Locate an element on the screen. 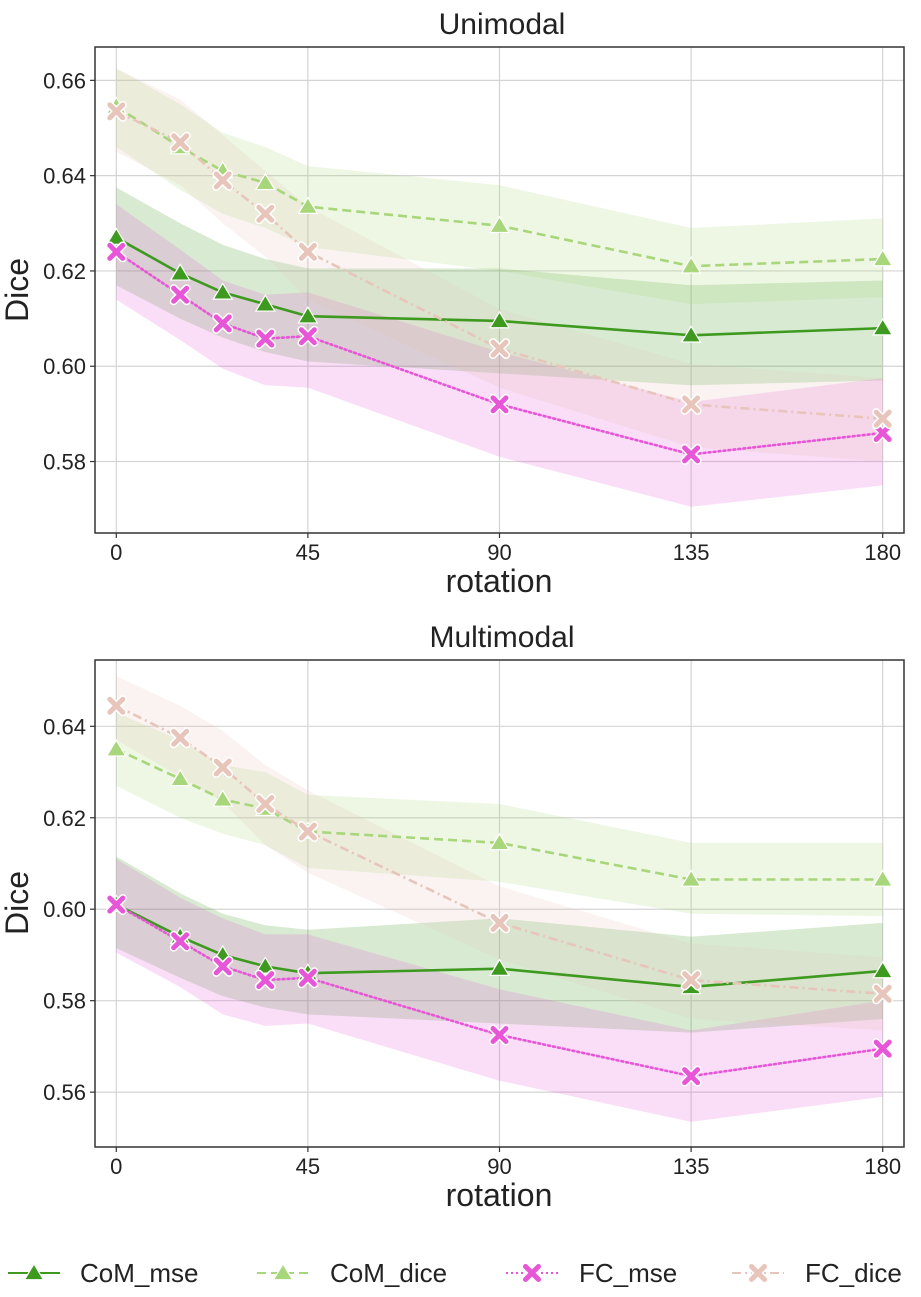 This screenshot has width=921, height=1297. legend-entry-fc-dice: FC_dice is located at coordinates (817, 1273).